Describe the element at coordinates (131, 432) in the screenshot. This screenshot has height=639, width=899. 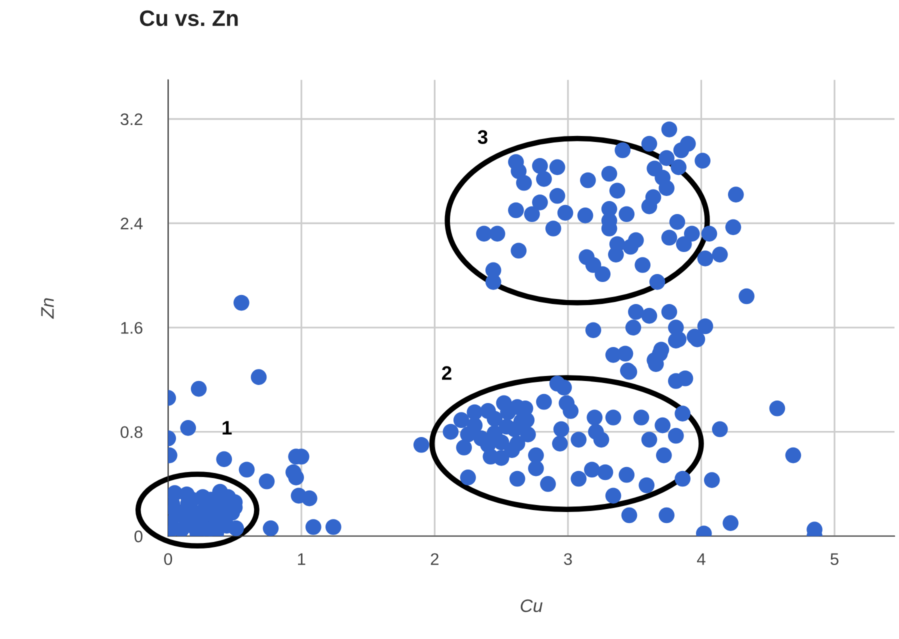
I see `y-tick-label: 0.8` at that location.